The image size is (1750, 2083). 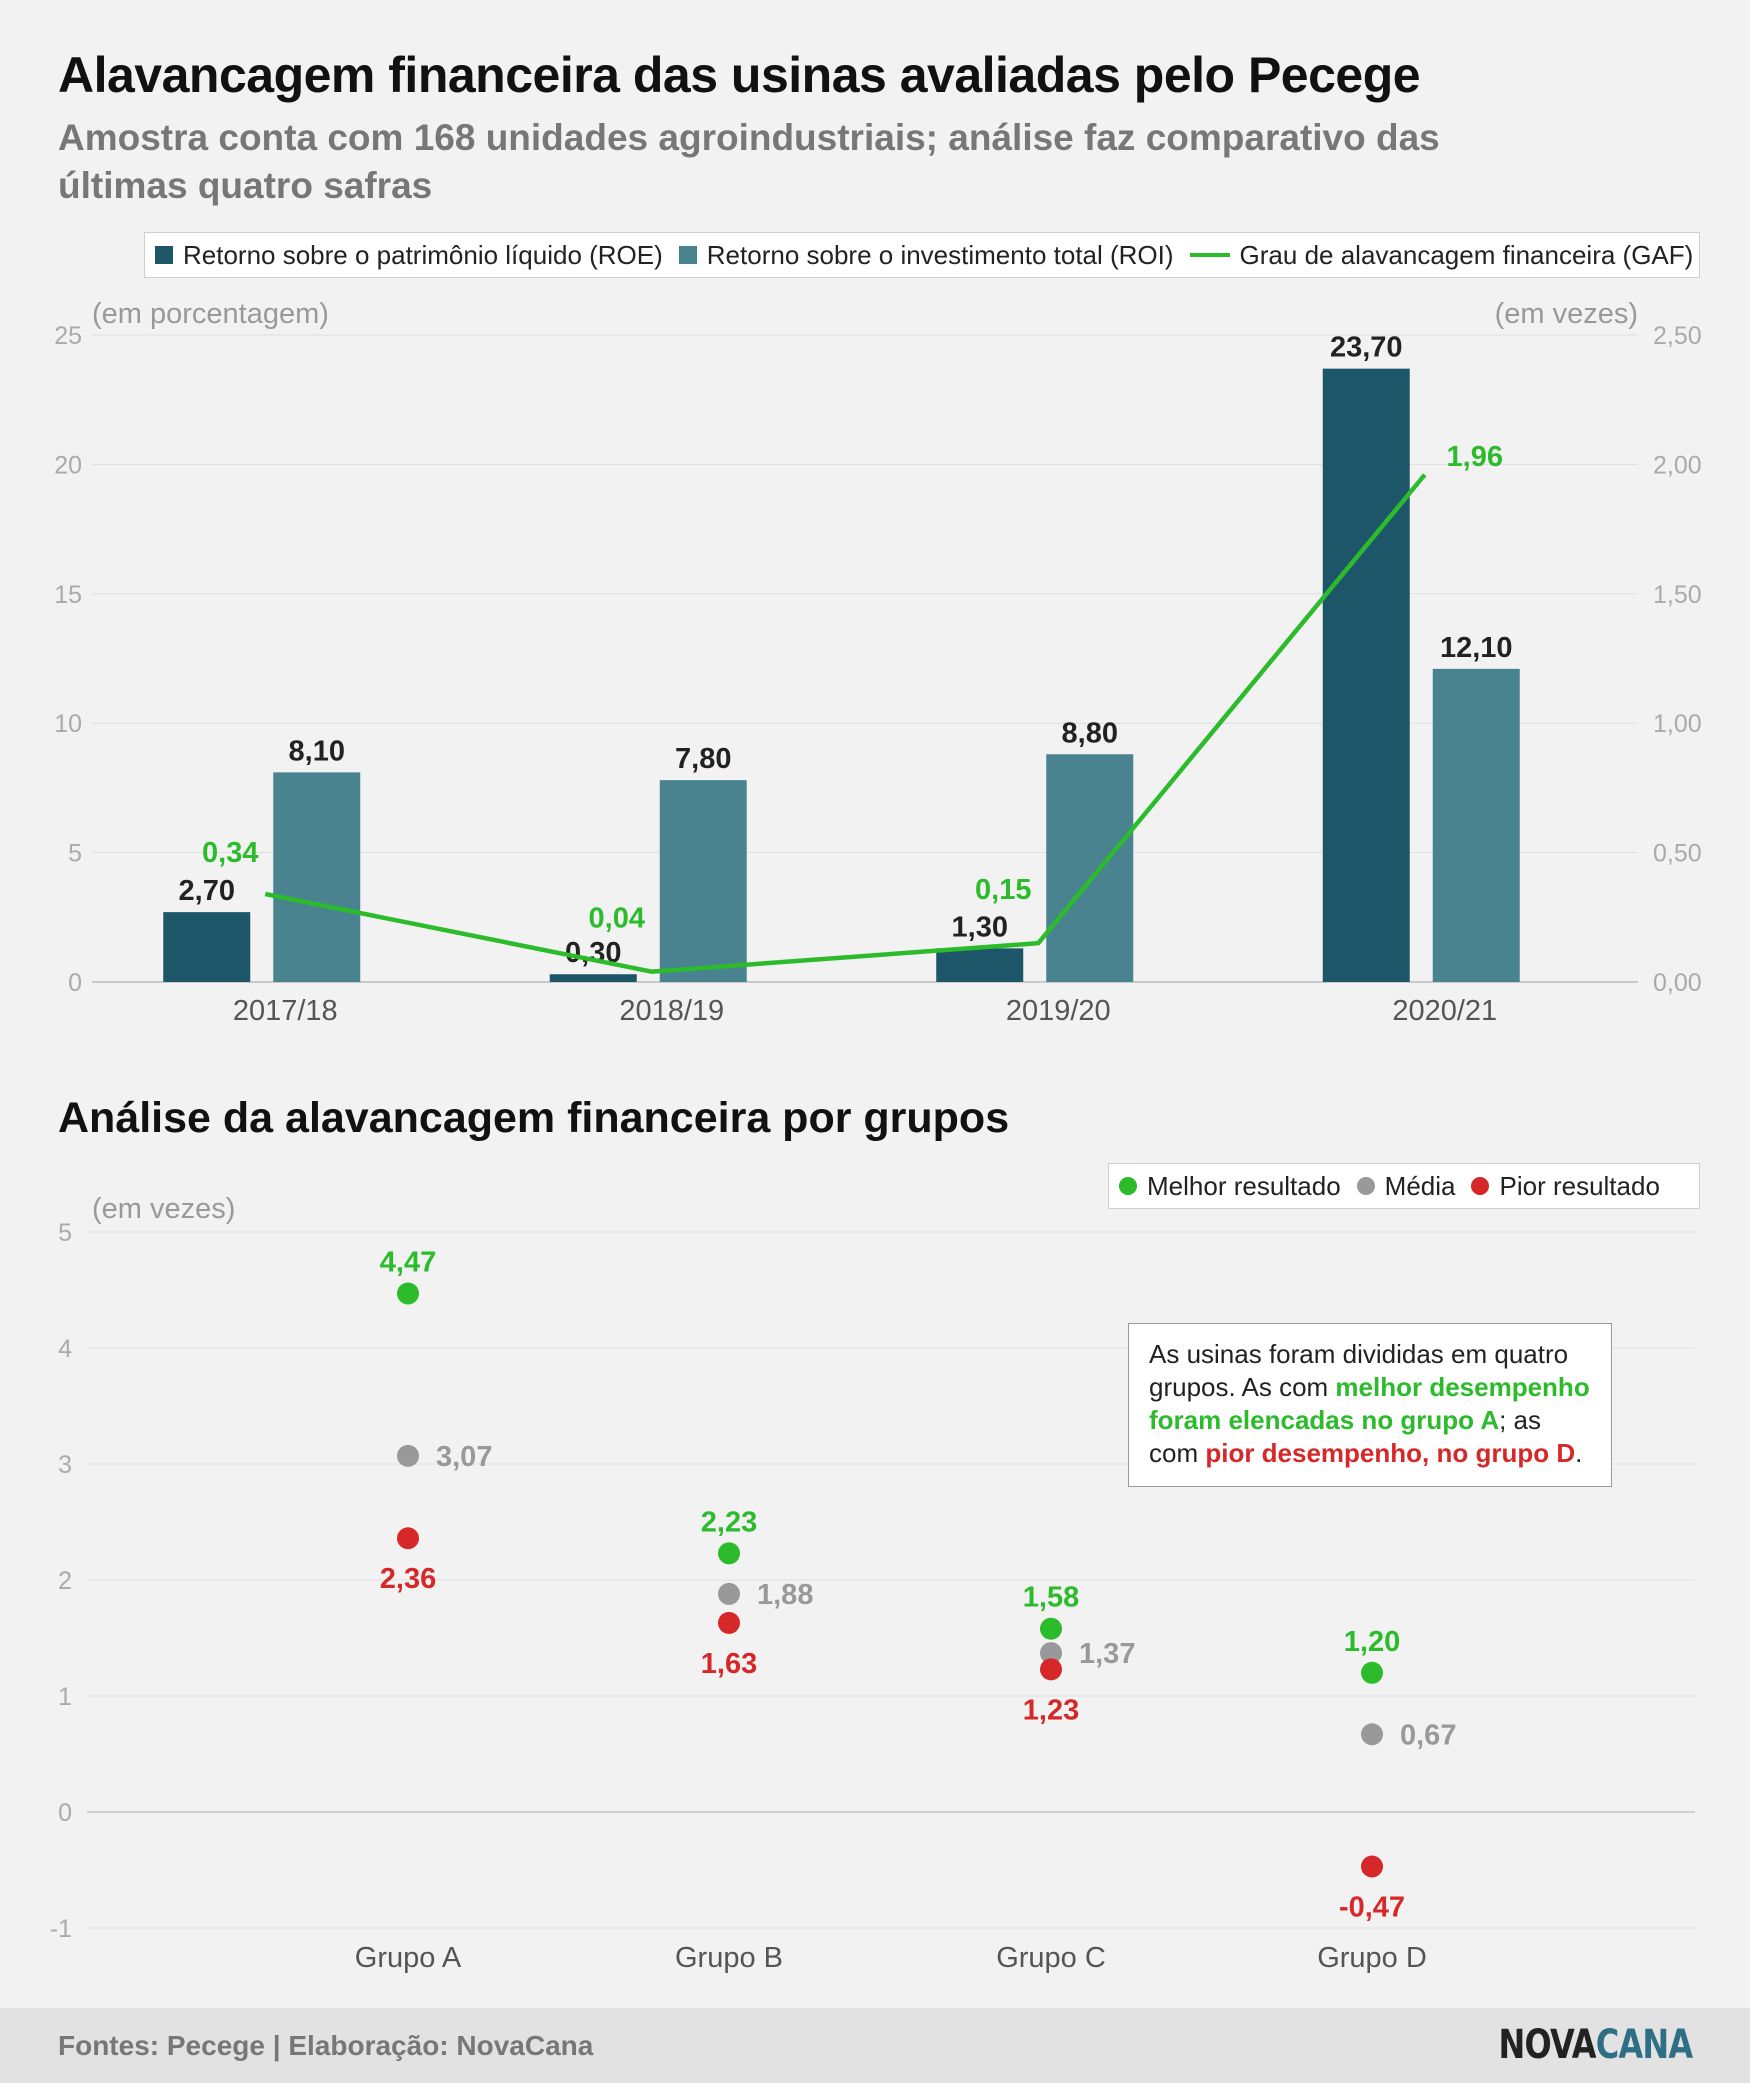 What do you see at coordinates (1476, 648) in the screenshot?
I see `data-label-roi: 12,10` at bounding box center [1476, 648].